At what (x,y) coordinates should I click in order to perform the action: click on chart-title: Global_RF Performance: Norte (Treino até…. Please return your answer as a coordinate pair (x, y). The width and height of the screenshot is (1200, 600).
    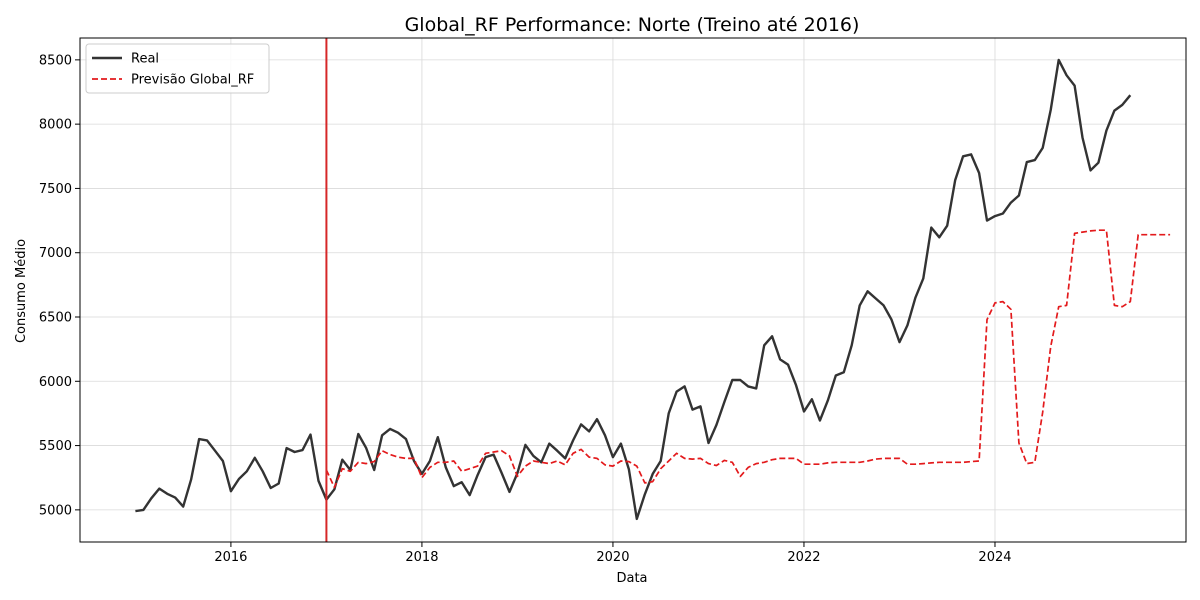
    Looking at the image, I should click on (632, 25).